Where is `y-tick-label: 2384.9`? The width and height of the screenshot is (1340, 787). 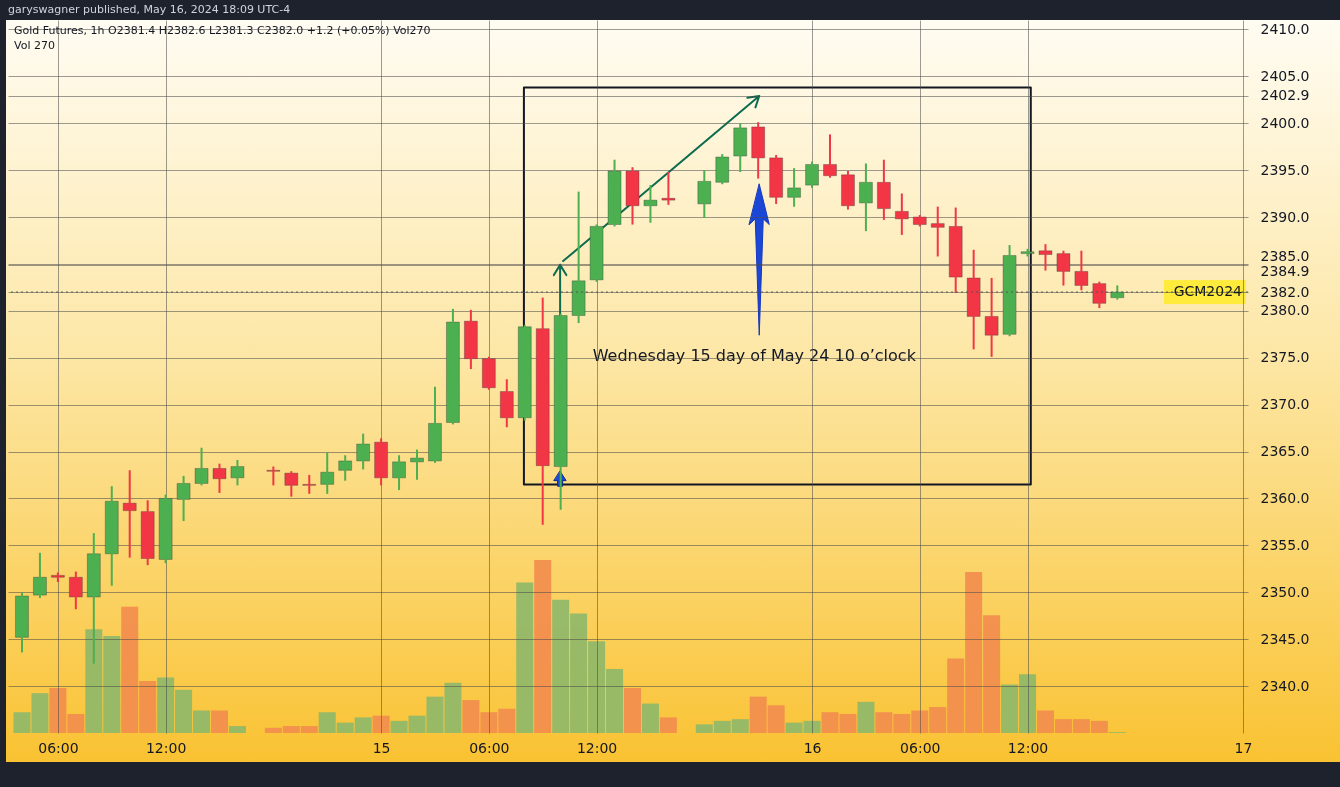 y-tick-label: 2384.9 is located at coordinates (1285, 271).